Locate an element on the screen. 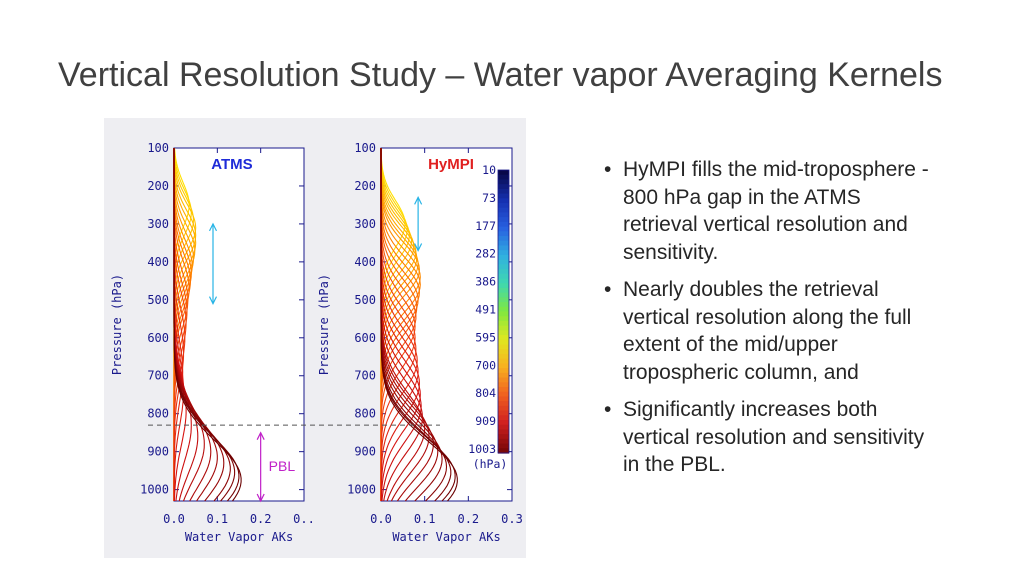 This screenshot has height=576, width=1024. plot-area is located at coordinates (239, 324).